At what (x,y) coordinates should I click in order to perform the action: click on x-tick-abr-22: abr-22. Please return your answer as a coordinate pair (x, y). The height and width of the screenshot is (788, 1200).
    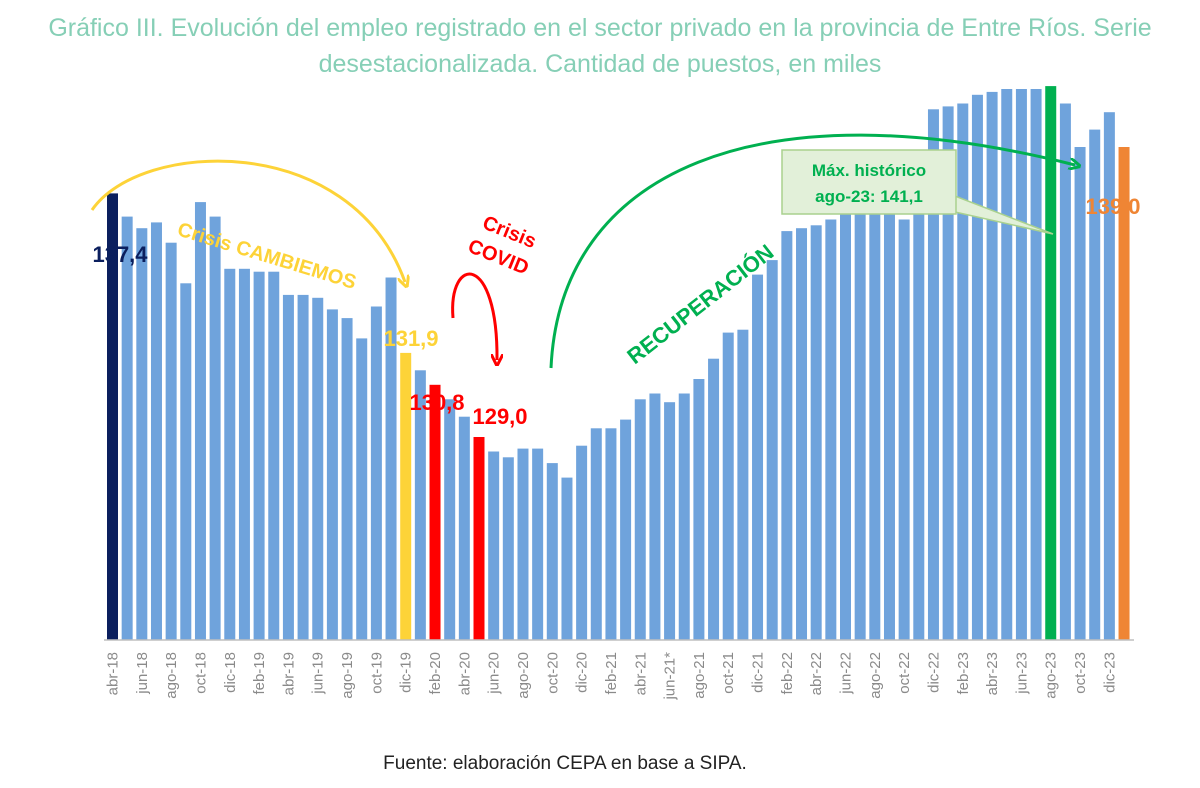
    Looking at the image, I should click on (816, 673).